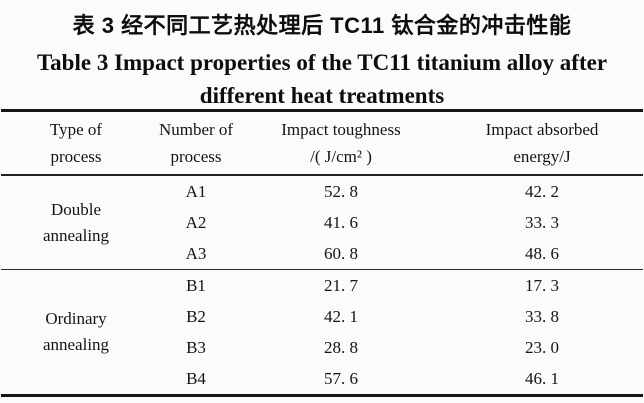  Describe the element at coordinates (341, 143) in the screenshot. I see `col-header-impact-toughness: Impact toughness /( J/cm² )` at that location.